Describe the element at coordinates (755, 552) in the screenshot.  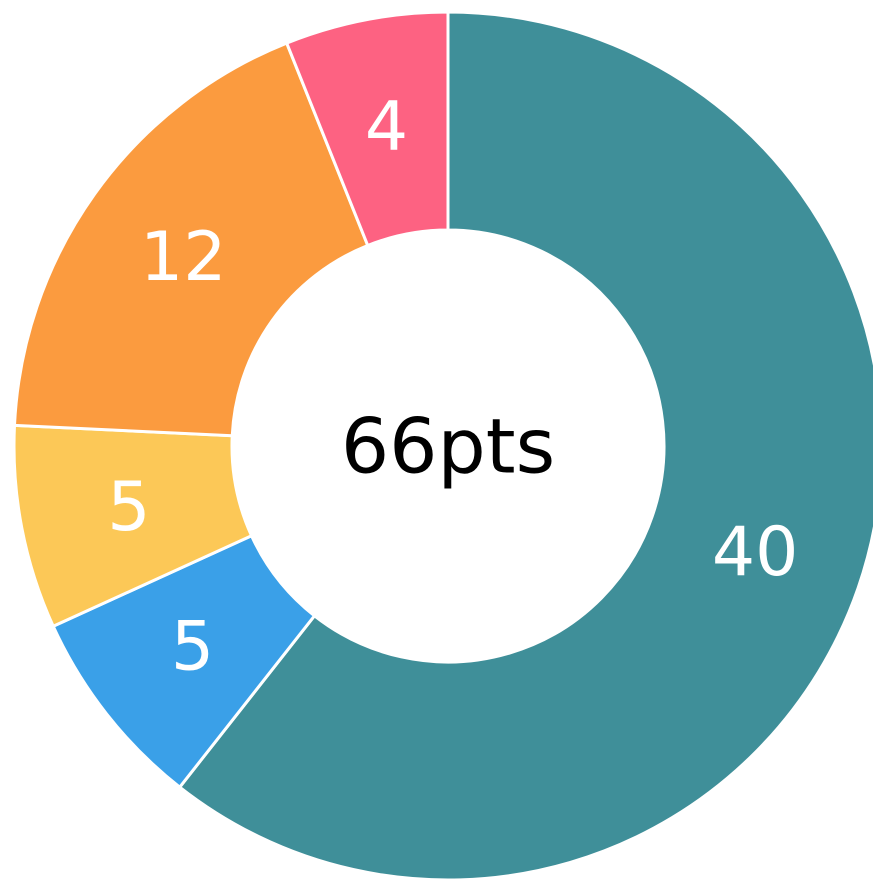
I see `value-label: 40` at that location.